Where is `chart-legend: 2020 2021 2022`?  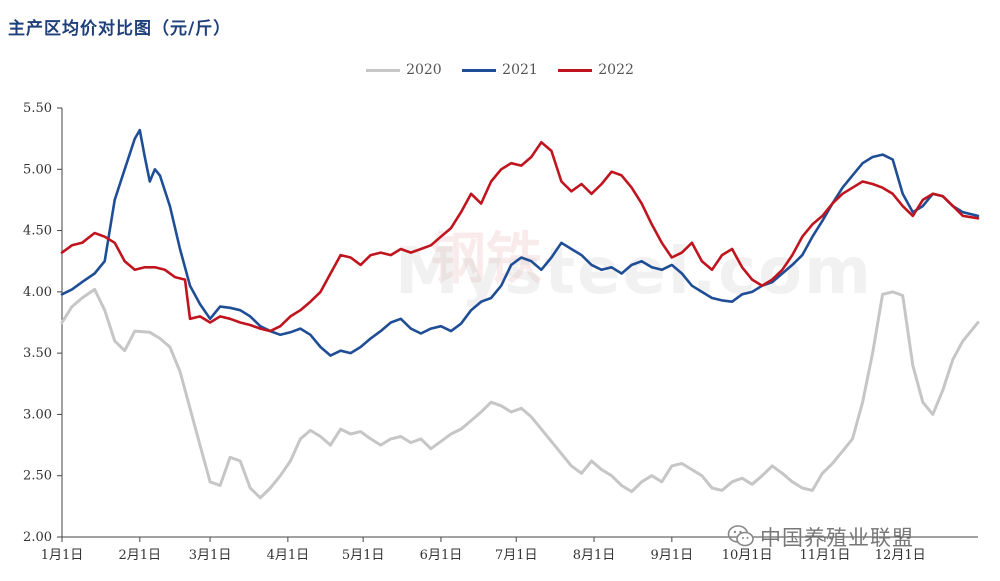
chart-legend: 2020 2021 2022 is located at coordinates (500, 70).